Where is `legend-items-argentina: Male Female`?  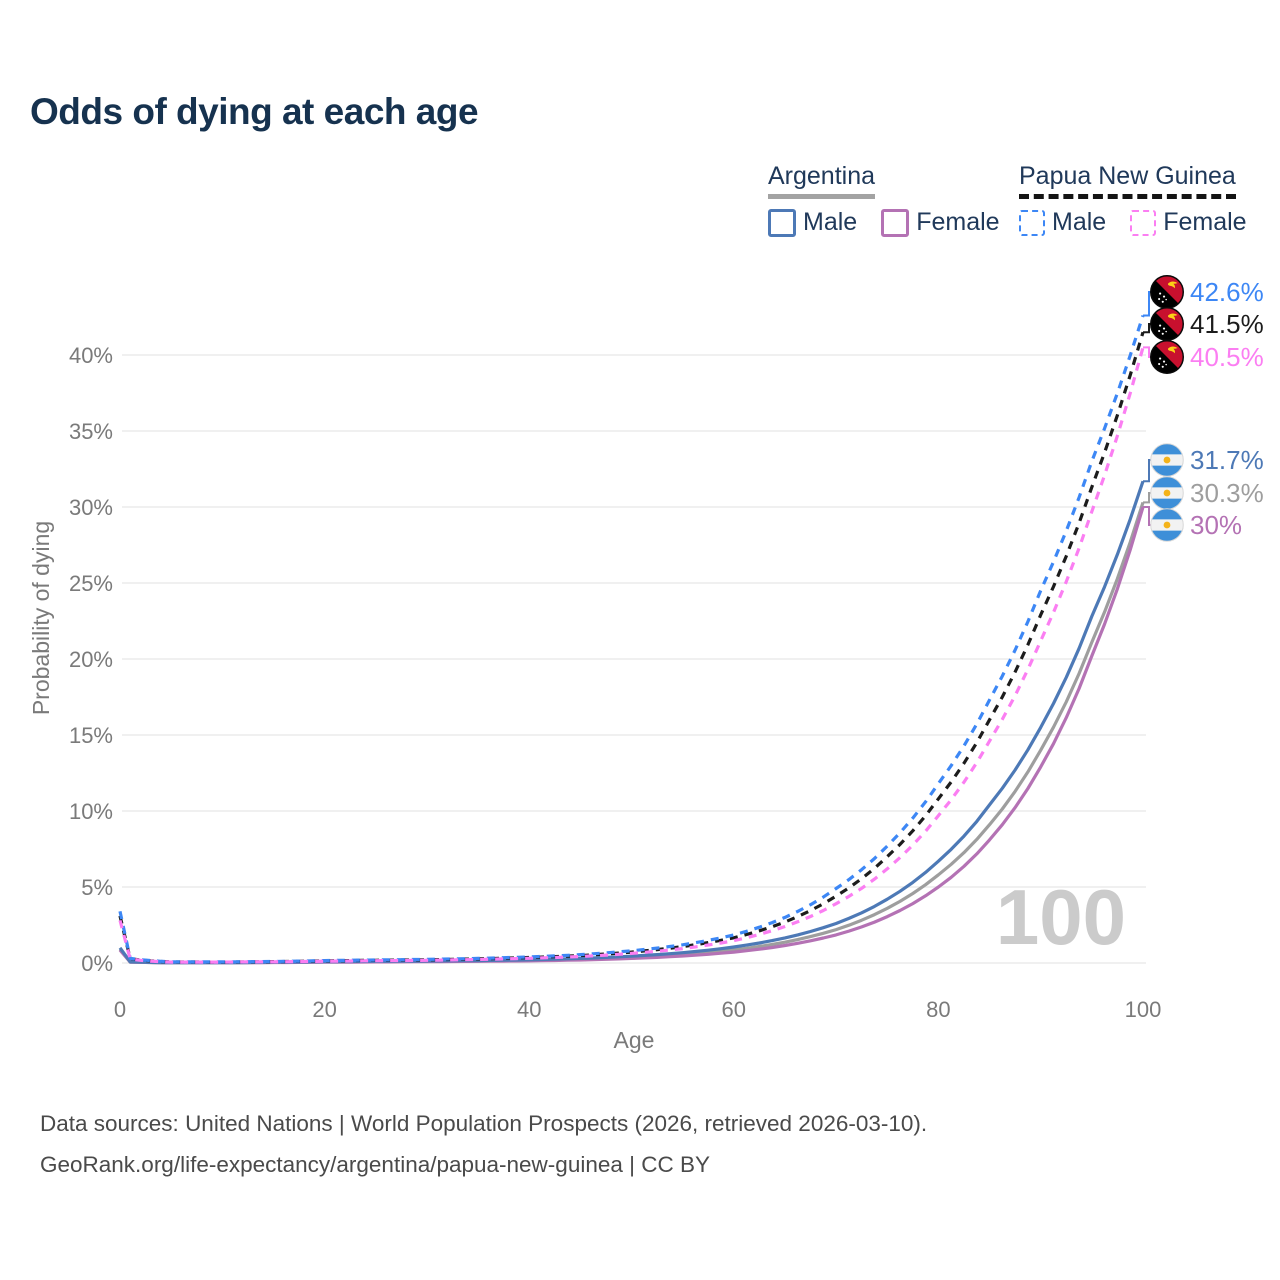
legend-items-argentina: Male Female is located at coordinates (884, 222).